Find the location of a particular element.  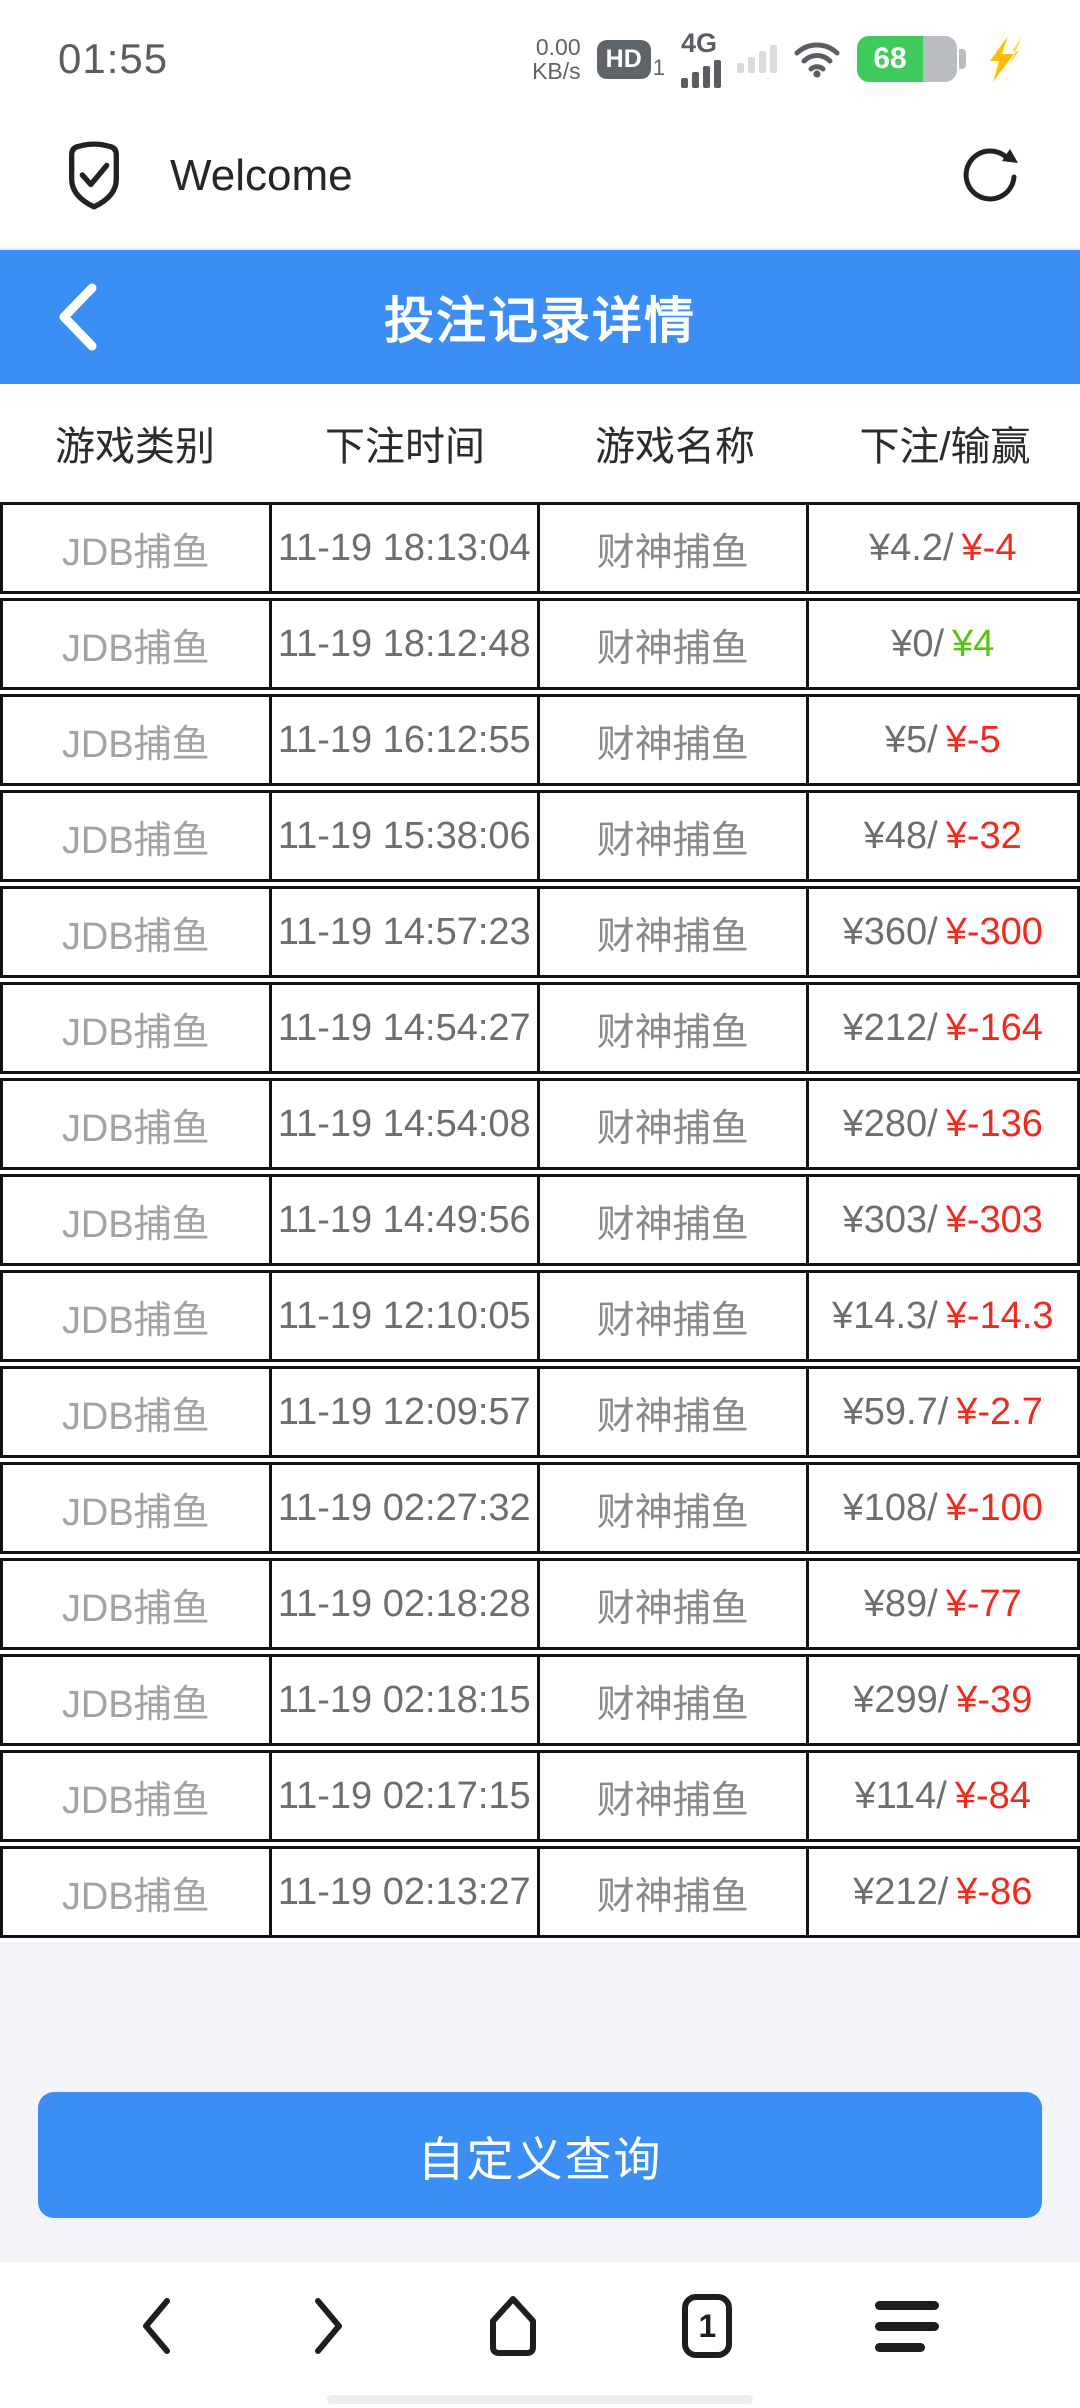

bet-amount: ¥4.2/ is located at coordinates (911, 547).